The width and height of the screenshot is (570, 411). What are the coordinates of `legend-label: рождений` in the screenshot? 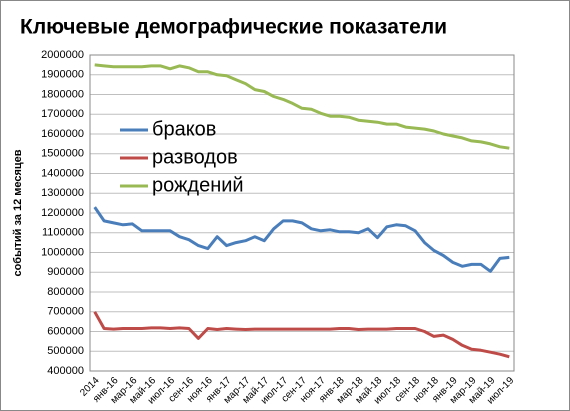 It's located at (198, 185).